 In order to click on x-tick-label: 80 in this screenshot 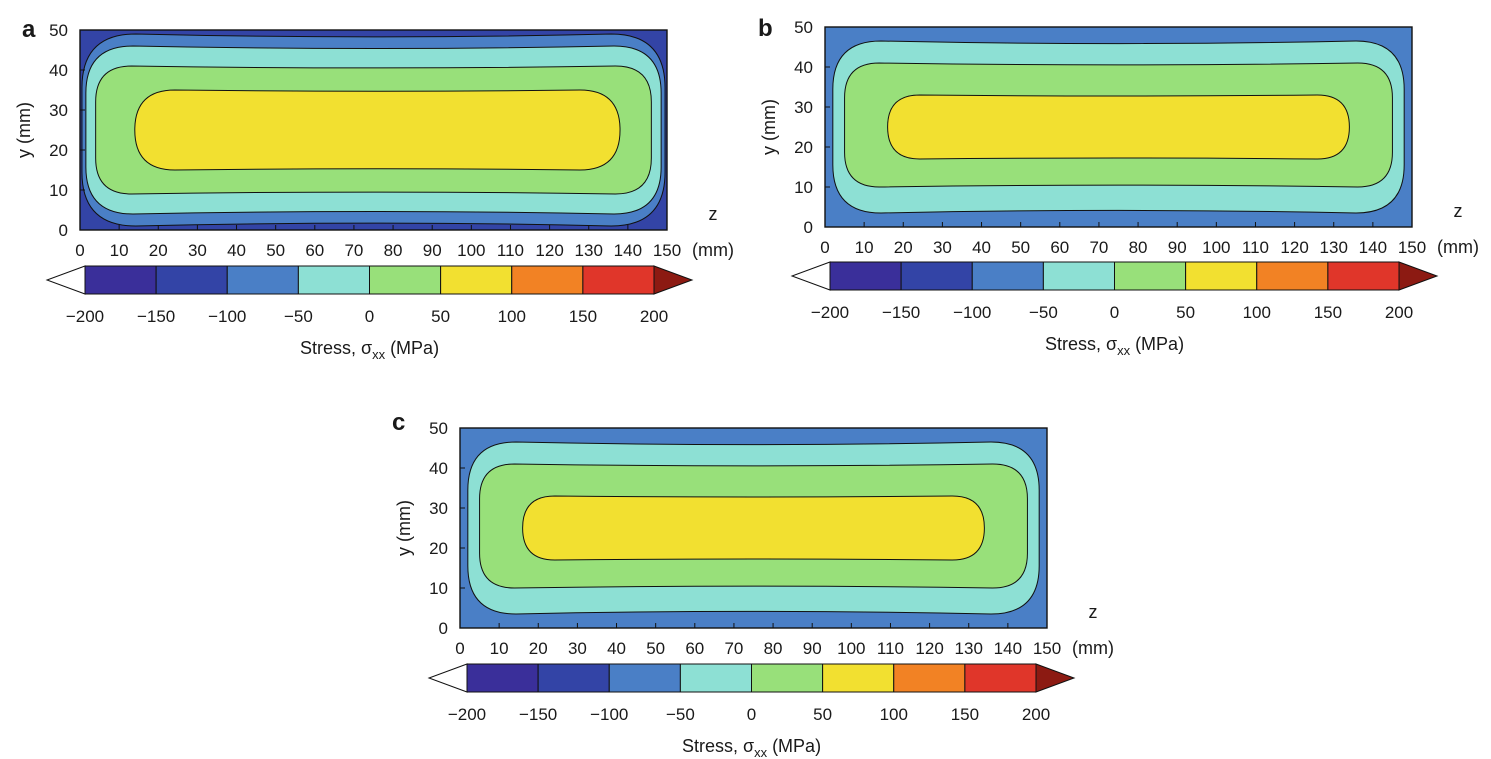, I will do `click(1138, 247)`.